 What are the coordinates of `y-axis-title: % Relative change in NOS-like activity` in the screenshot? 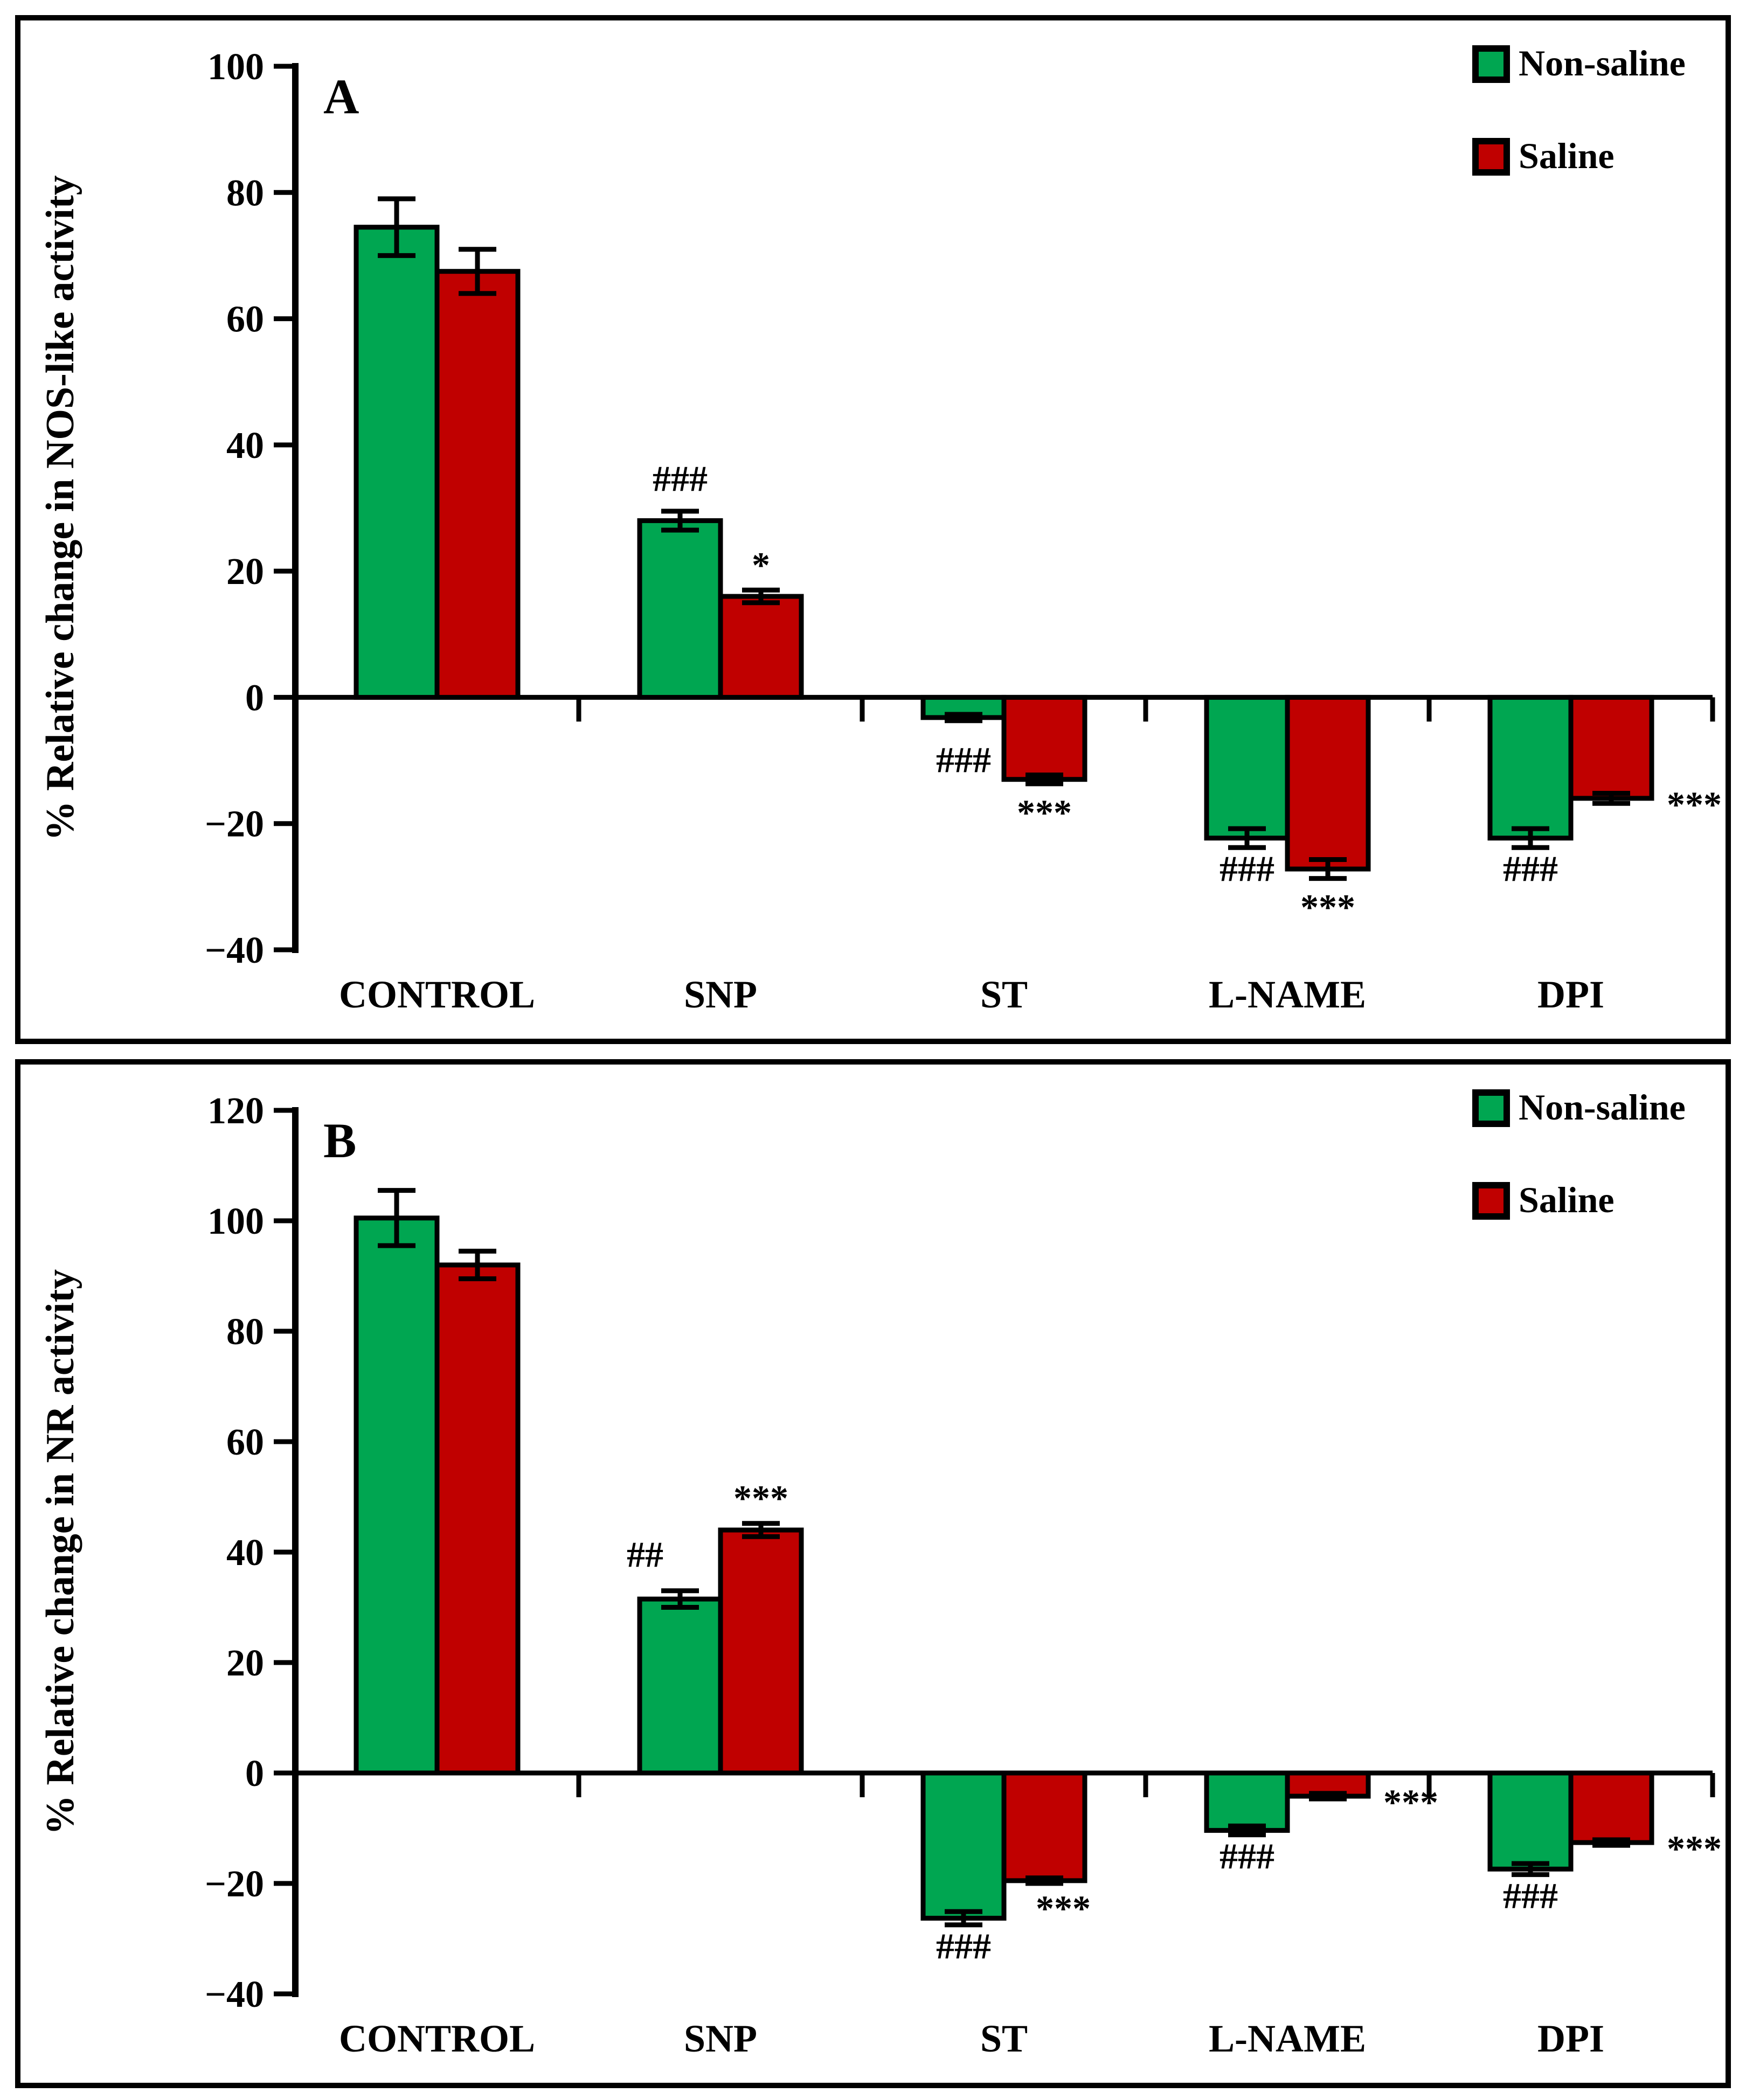 It's located at (60, 507).